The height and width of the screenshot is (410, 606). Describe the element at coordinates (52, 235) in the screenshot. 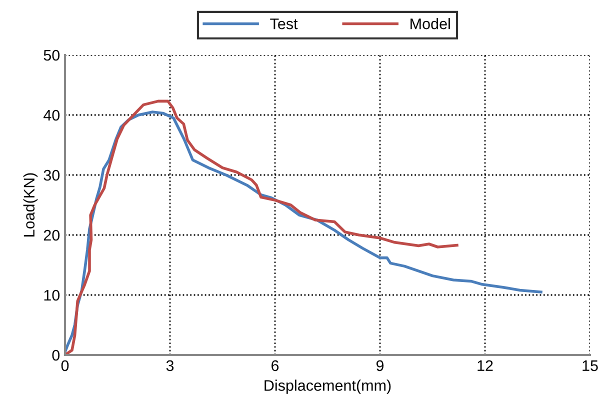

I see `y-tick-label: 20` at that location.